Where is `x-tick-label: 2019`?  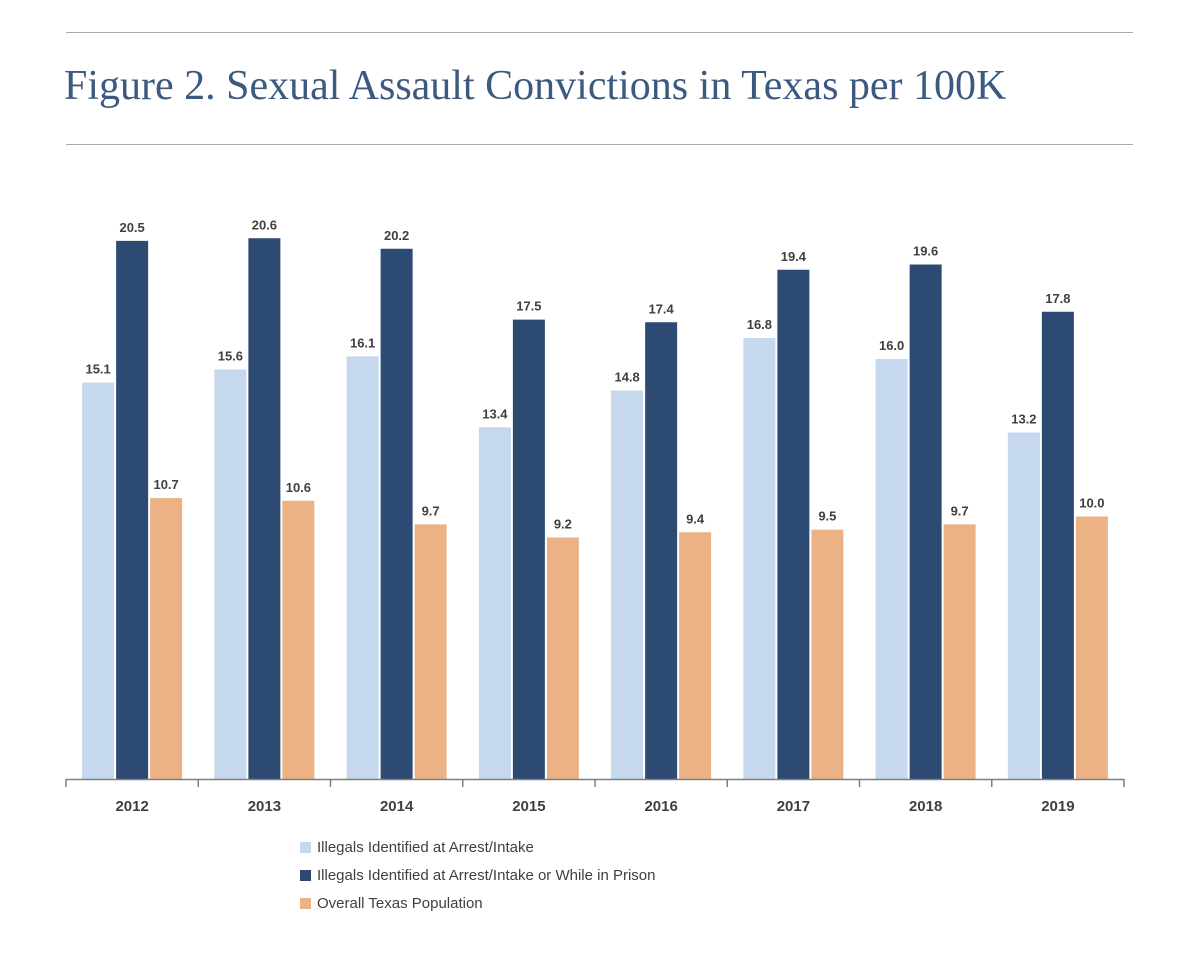 x-tick-label: 2019 is located at coordinates (1057, 806).